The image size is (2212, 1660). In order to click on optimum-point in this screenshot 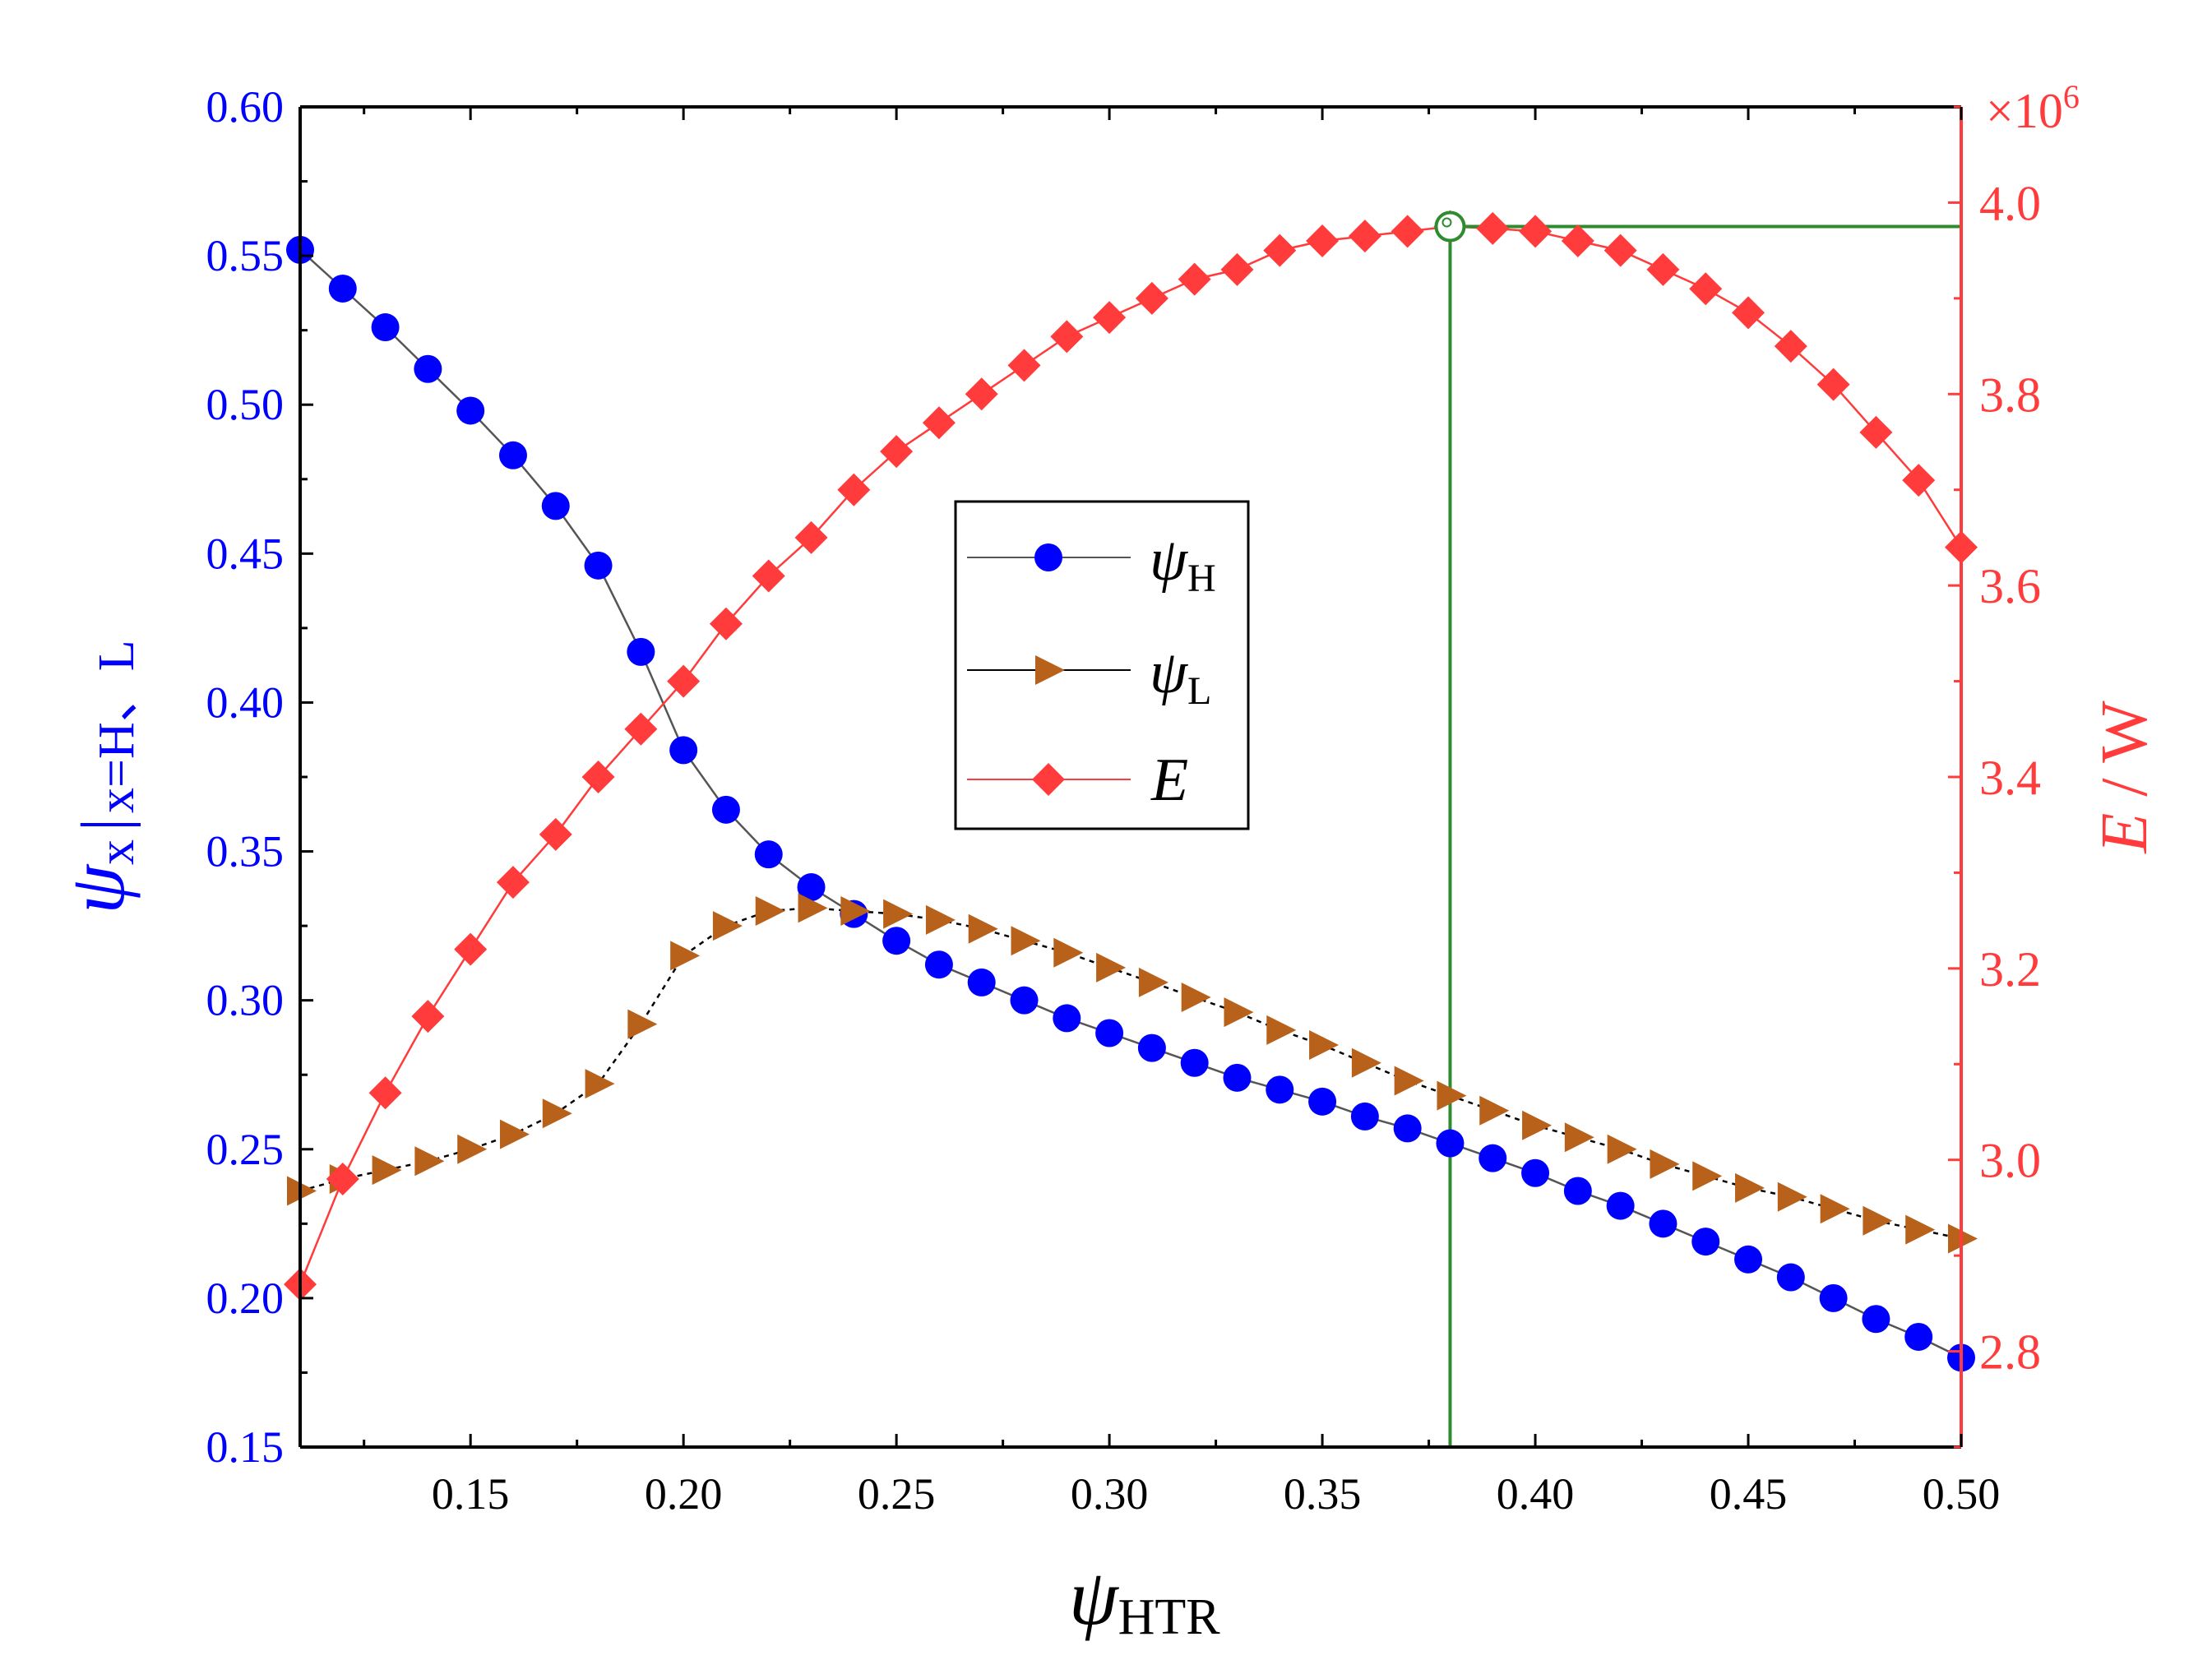, I will do `click(1450, 226)`.